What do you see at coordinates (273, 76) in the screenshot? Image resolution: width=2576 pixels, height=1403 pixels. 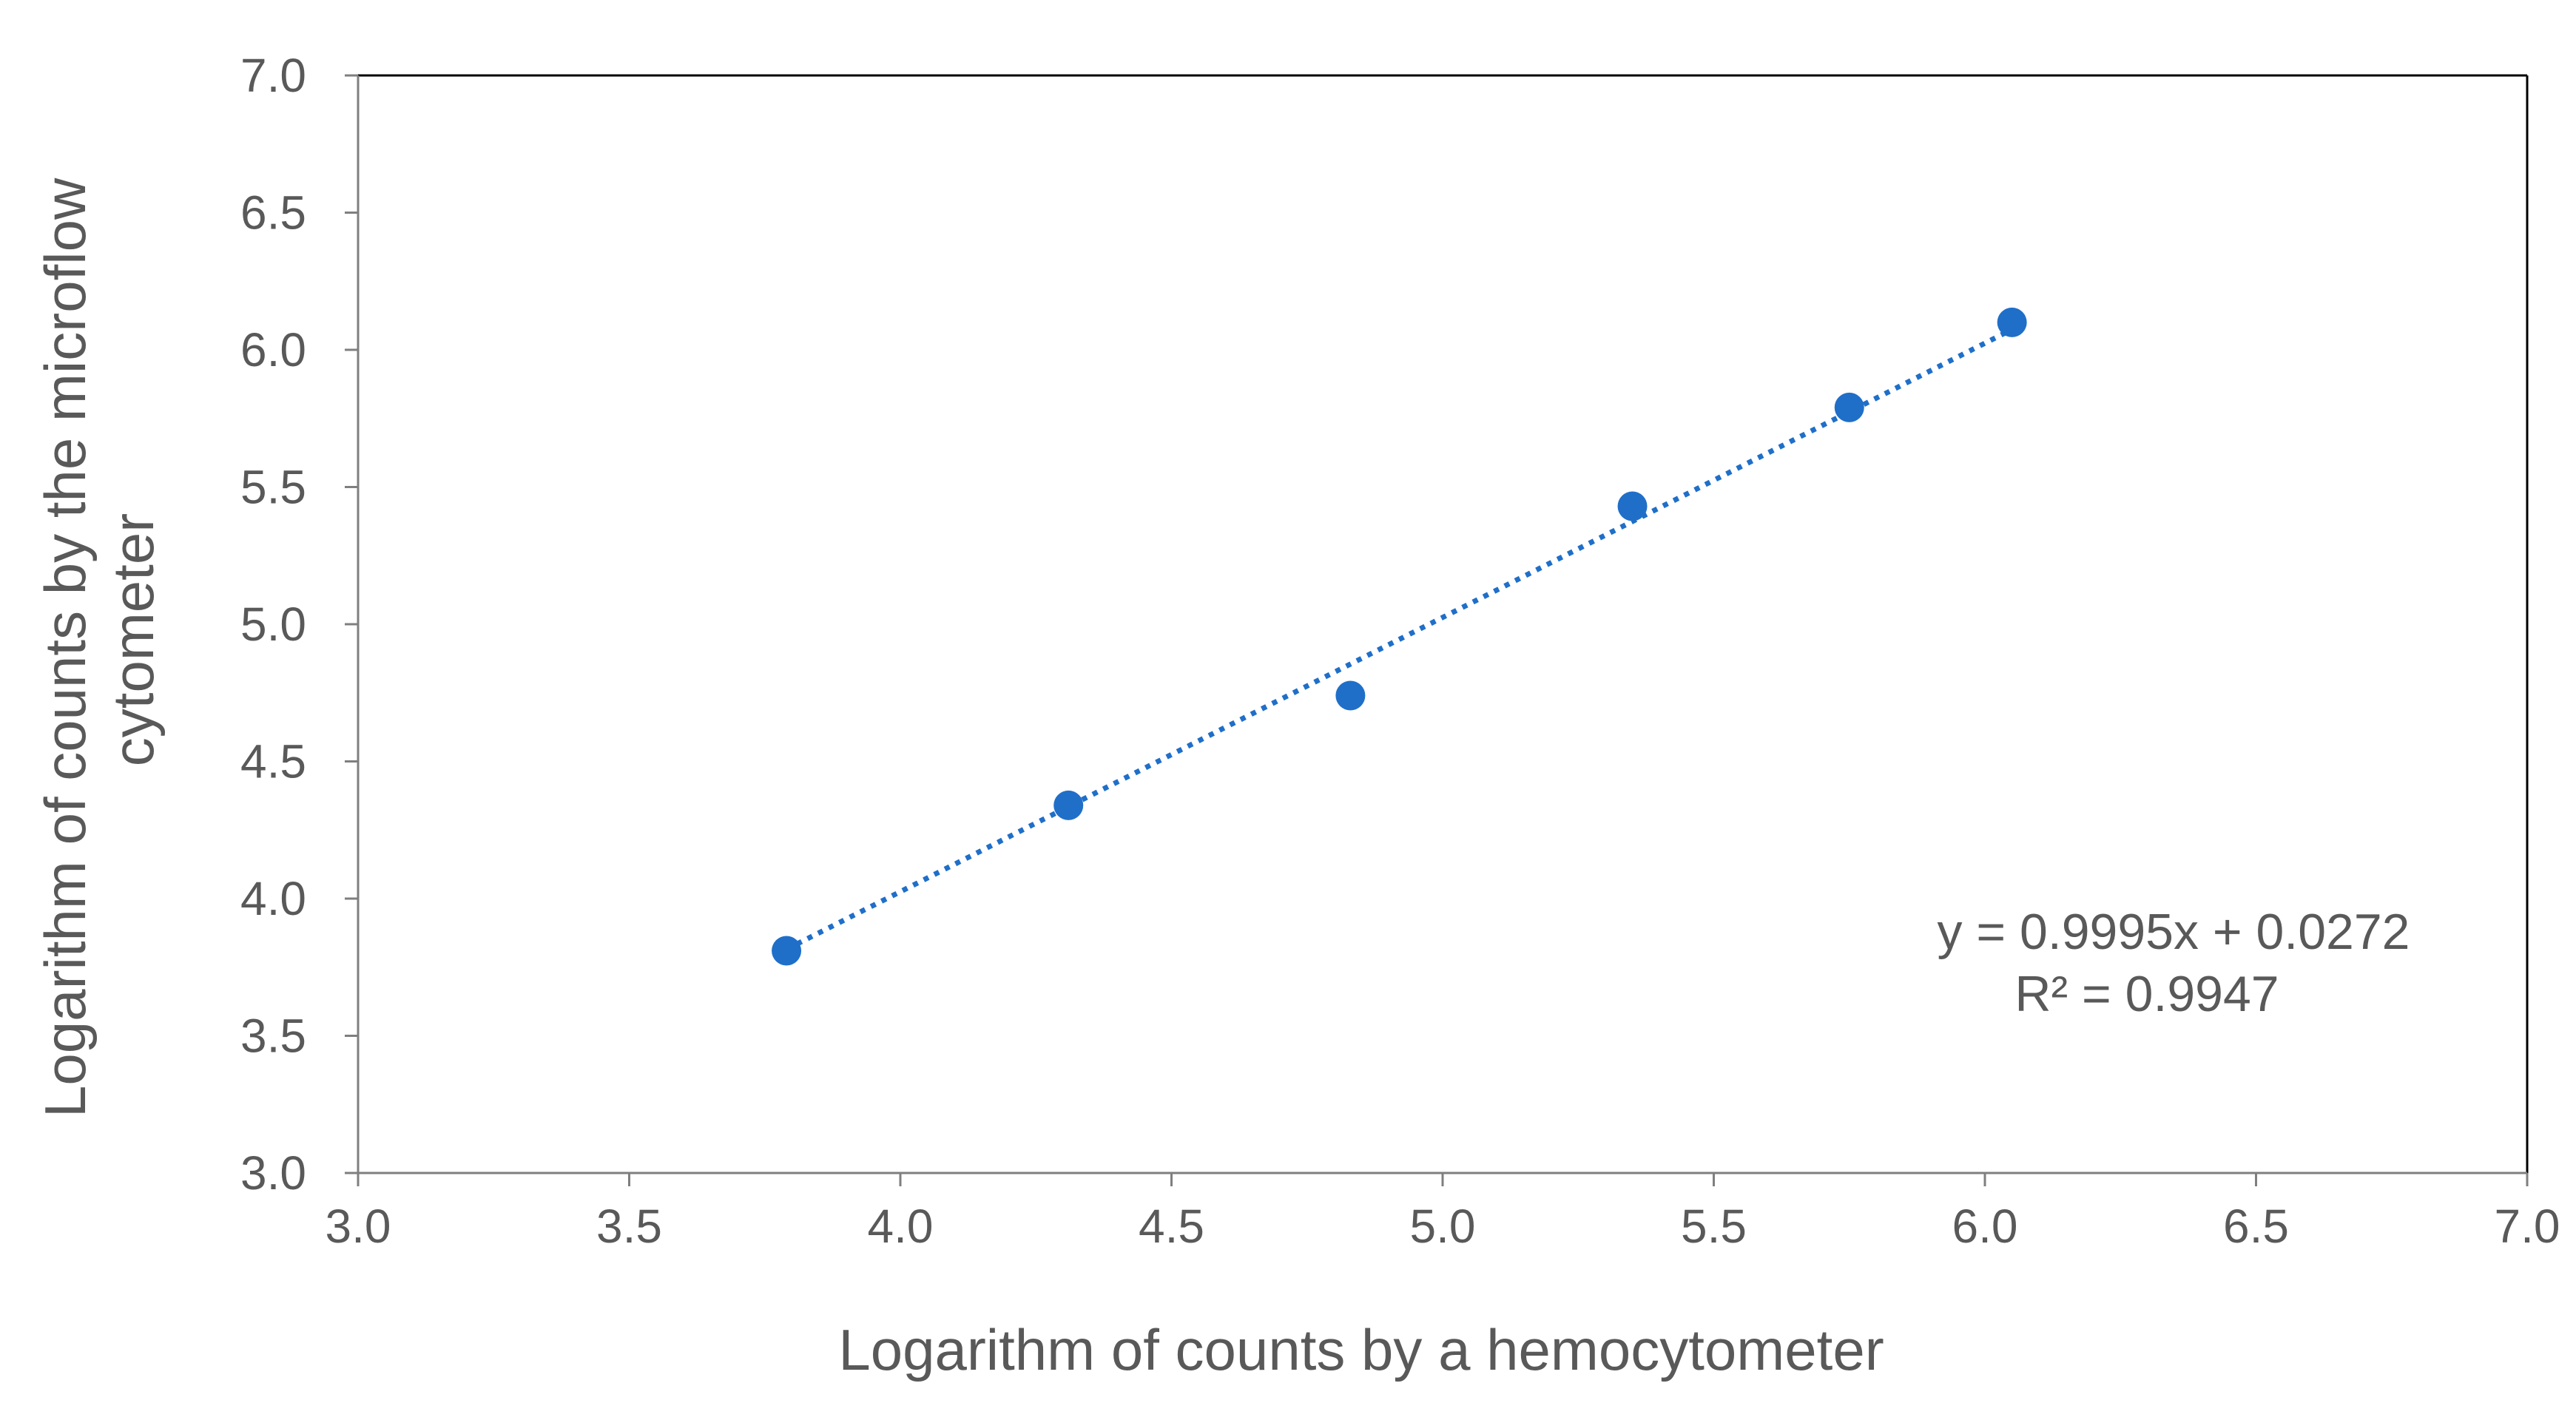 I see `y-tick-label: 7.0` at bounding box center [273, 76].